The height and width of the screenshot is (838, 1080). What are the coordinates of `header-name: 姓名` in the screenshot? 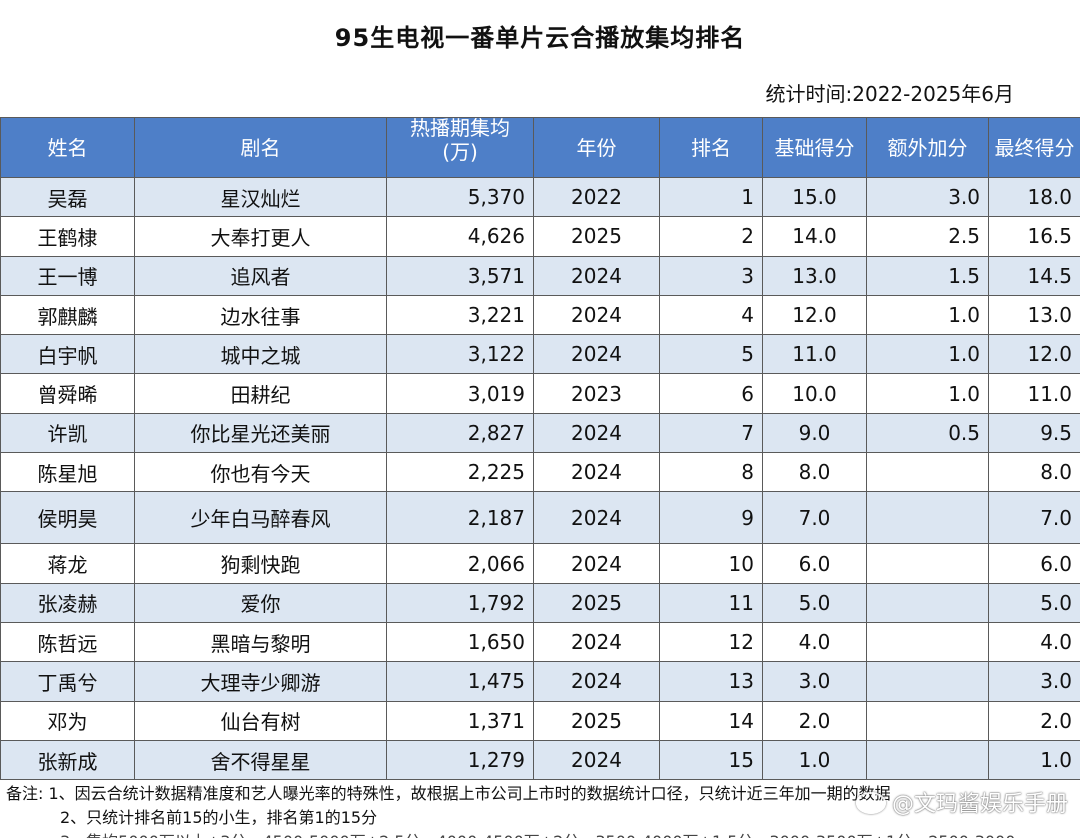 It's located at (67, 147).